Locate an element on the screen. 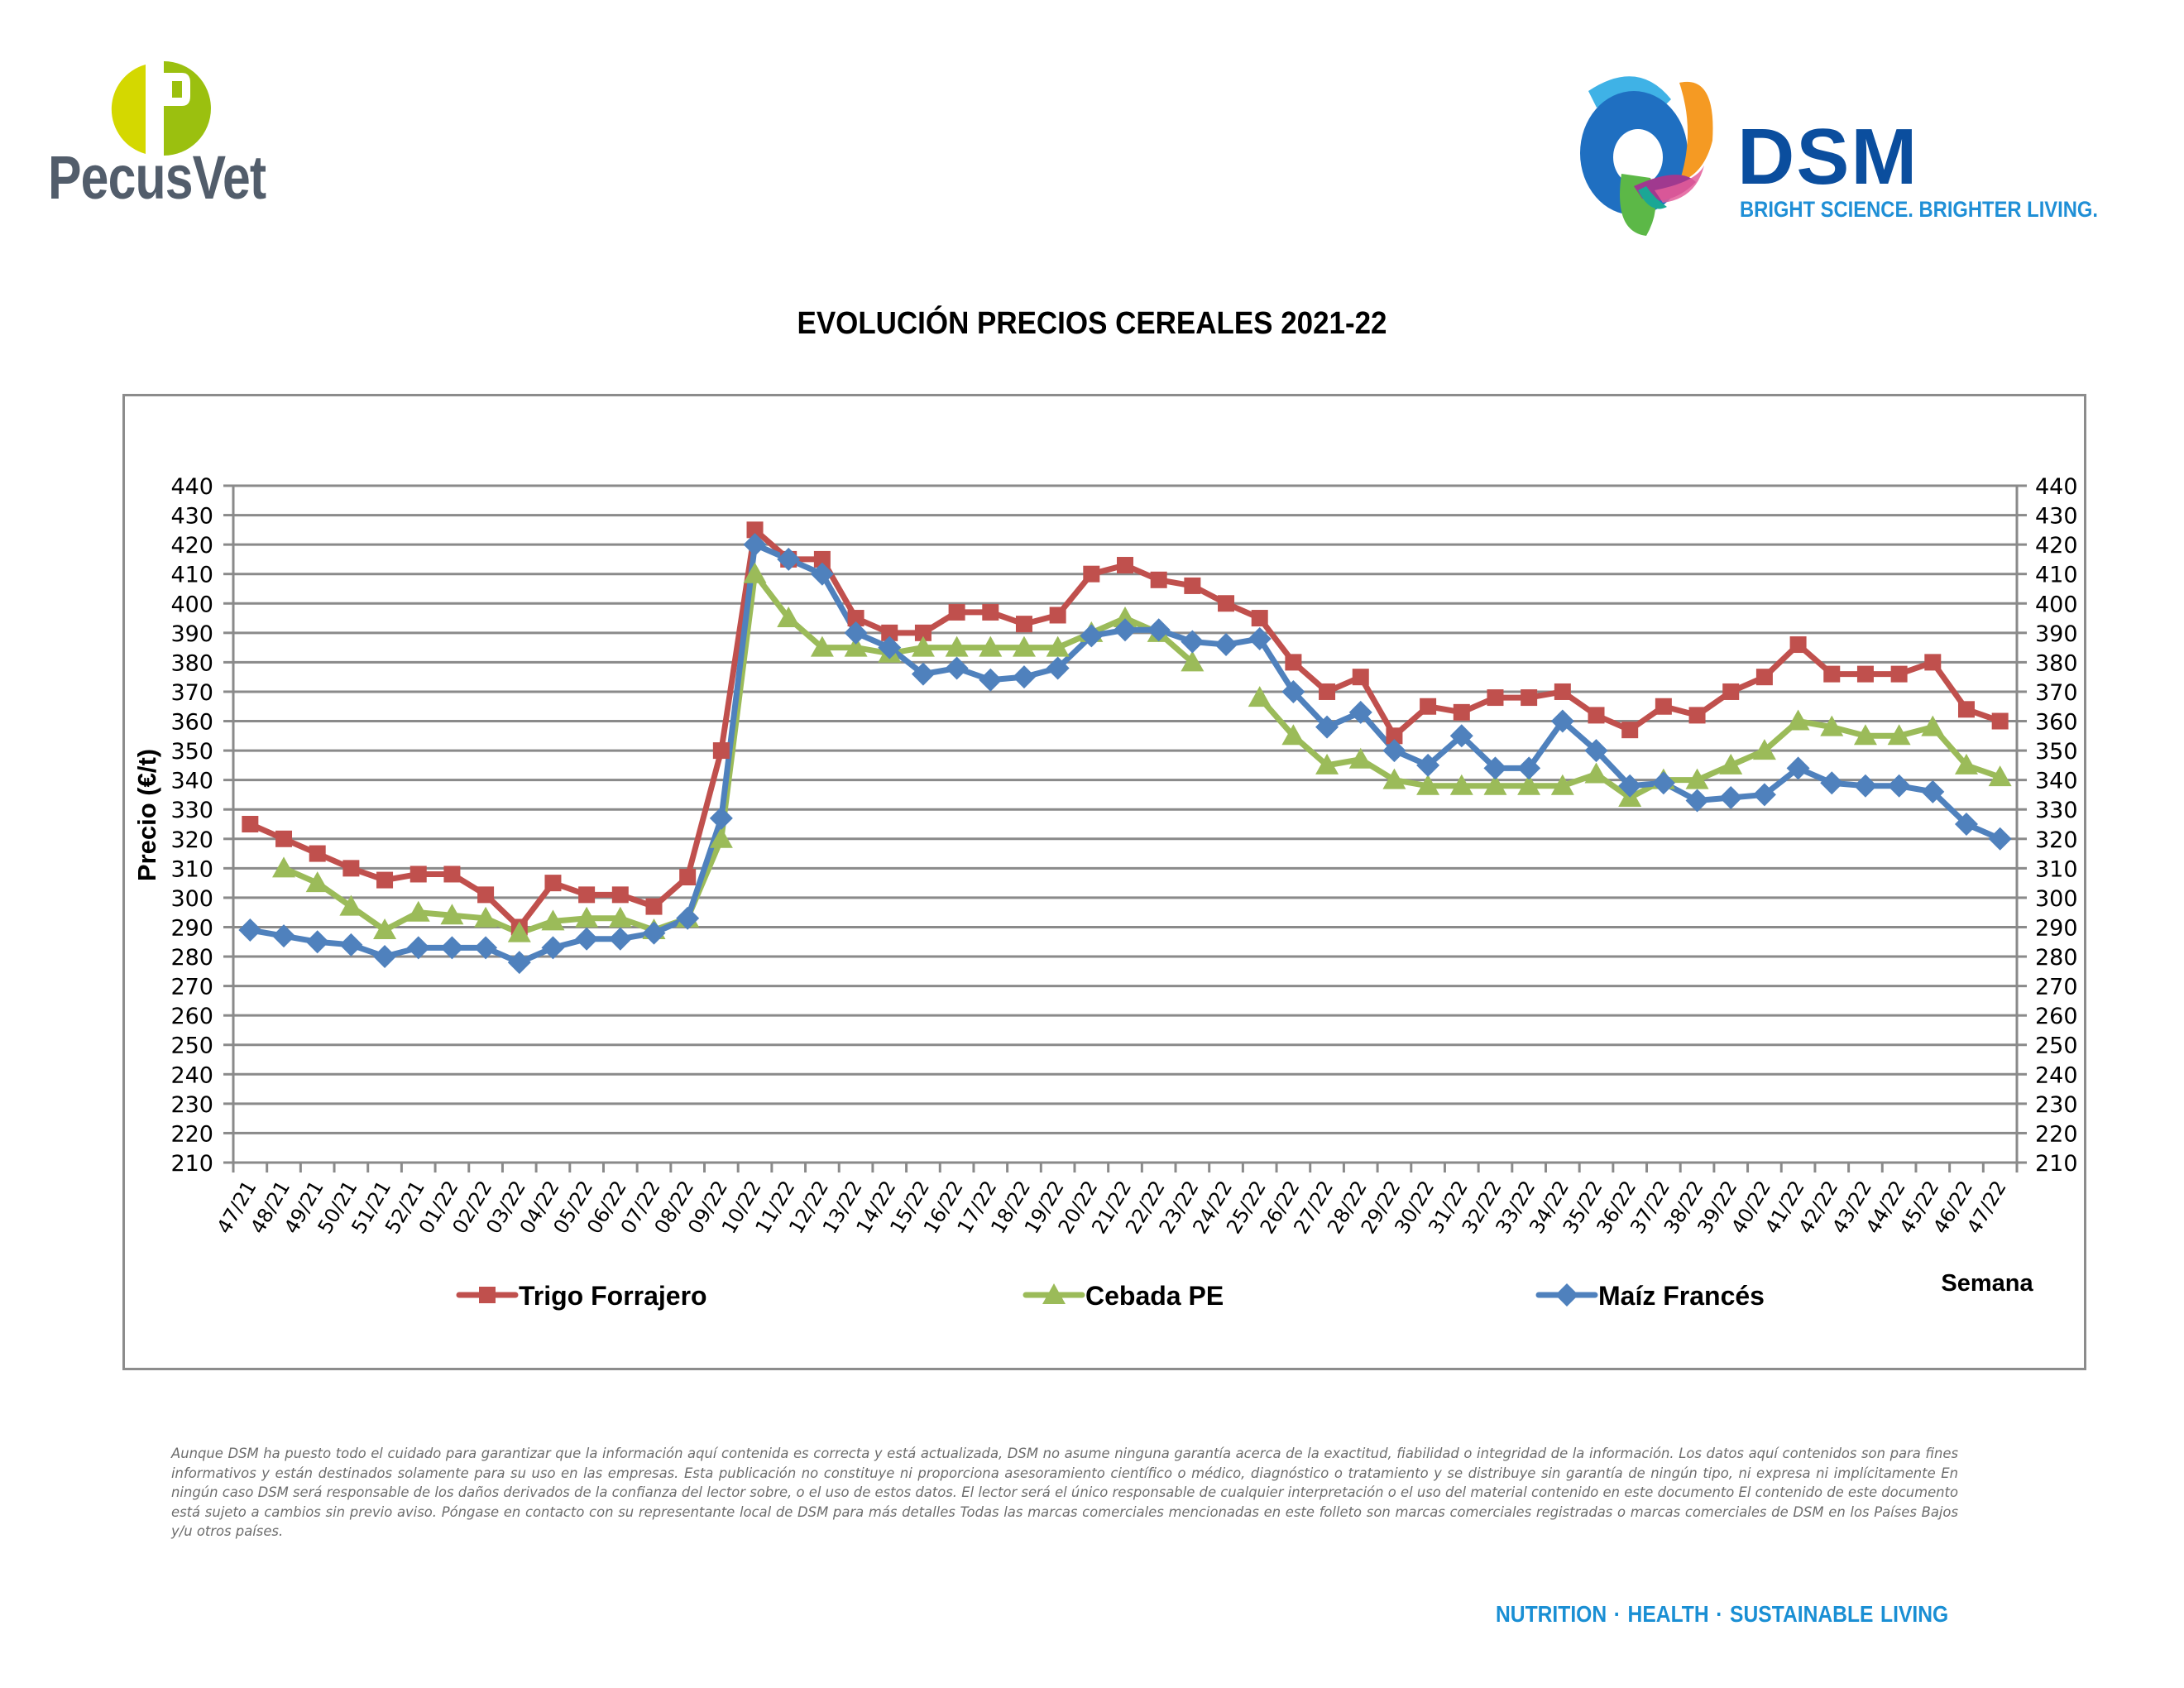  legend-item-cebada-pe: Cebada PE is located at coordinates (1123, 1296).